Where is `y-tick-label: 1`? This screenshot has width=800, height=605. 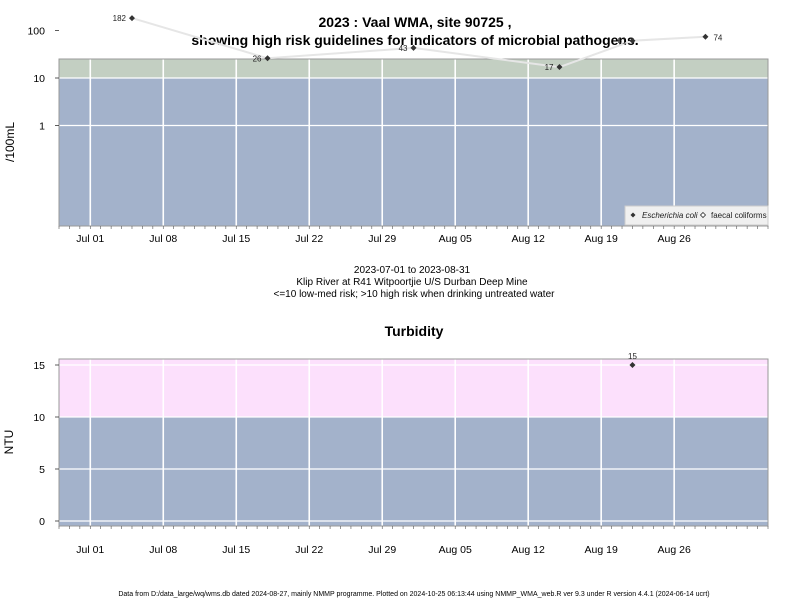 y-tick-label: 1 is located at coordinates (42, 127).